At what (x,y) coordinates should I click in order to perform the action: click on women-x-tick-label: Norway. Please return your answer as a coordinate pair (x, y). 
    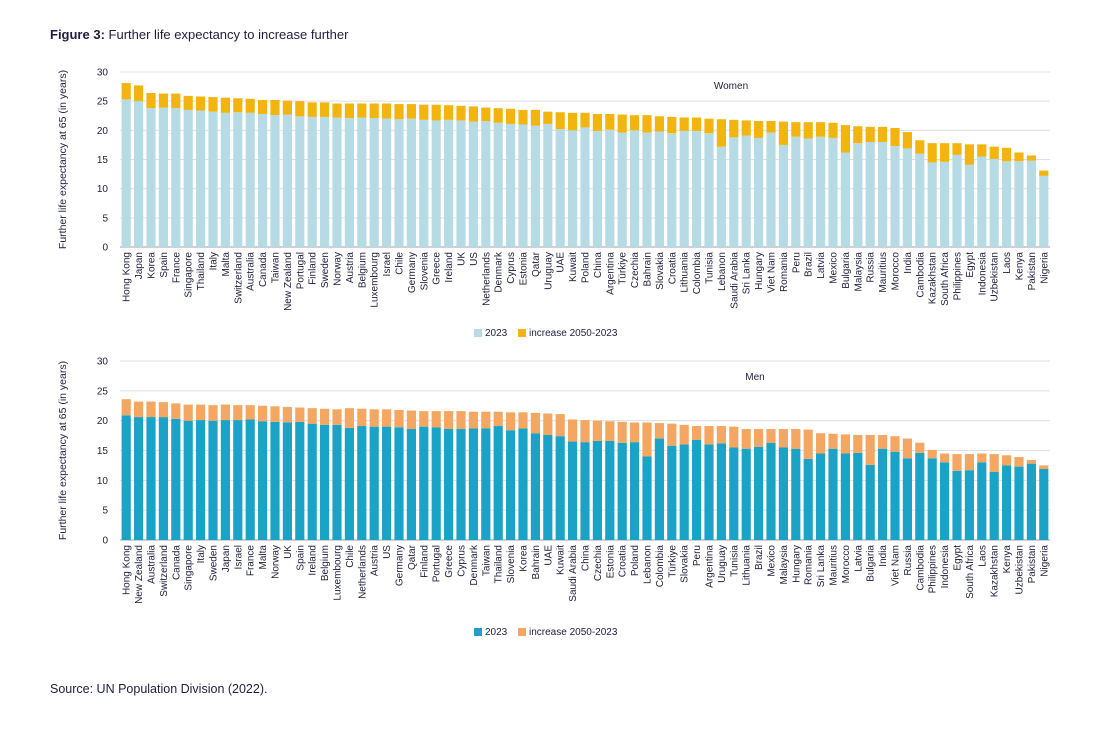
    Looking at the image, I should click on (338, 269).